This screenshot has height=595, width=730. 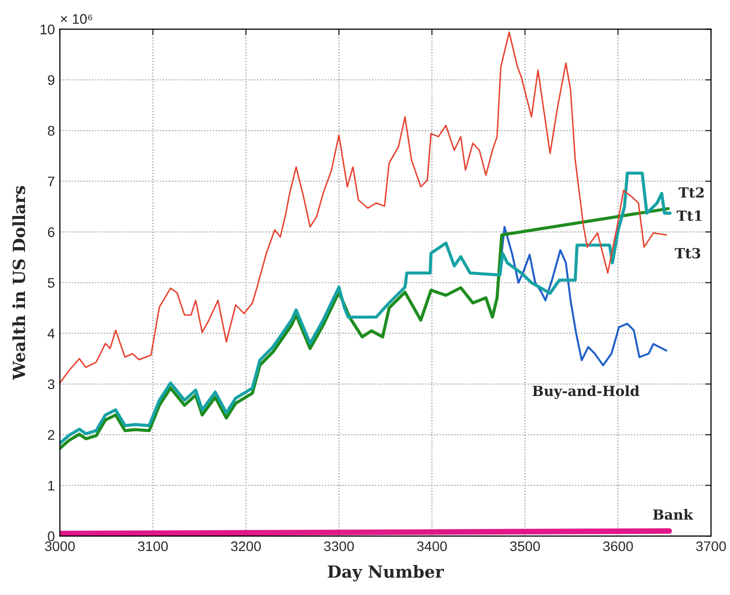 I want to click on y-tick-label: 9, so click(x=51, y=80).